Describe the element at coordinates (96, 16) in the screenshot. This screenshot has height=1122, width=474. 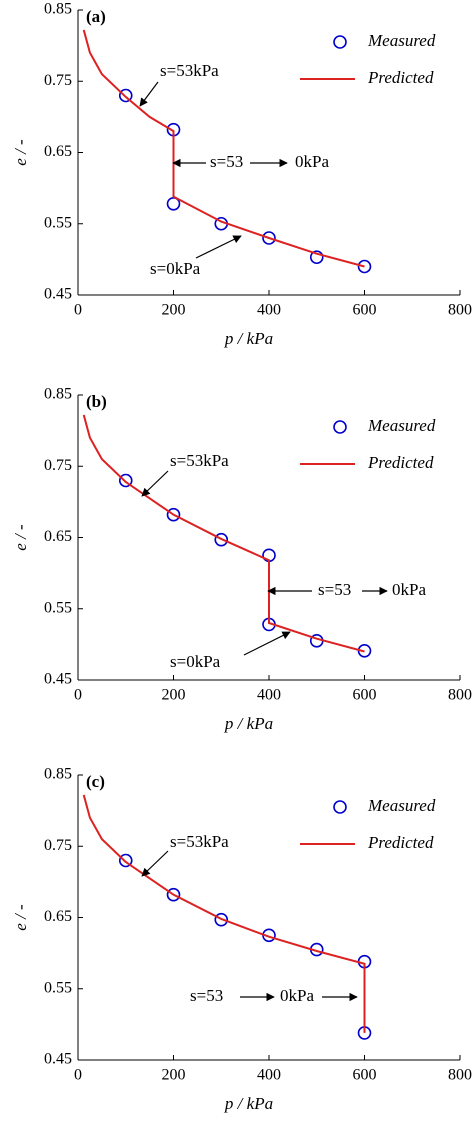
I see `panel-label: (a)` at that location.